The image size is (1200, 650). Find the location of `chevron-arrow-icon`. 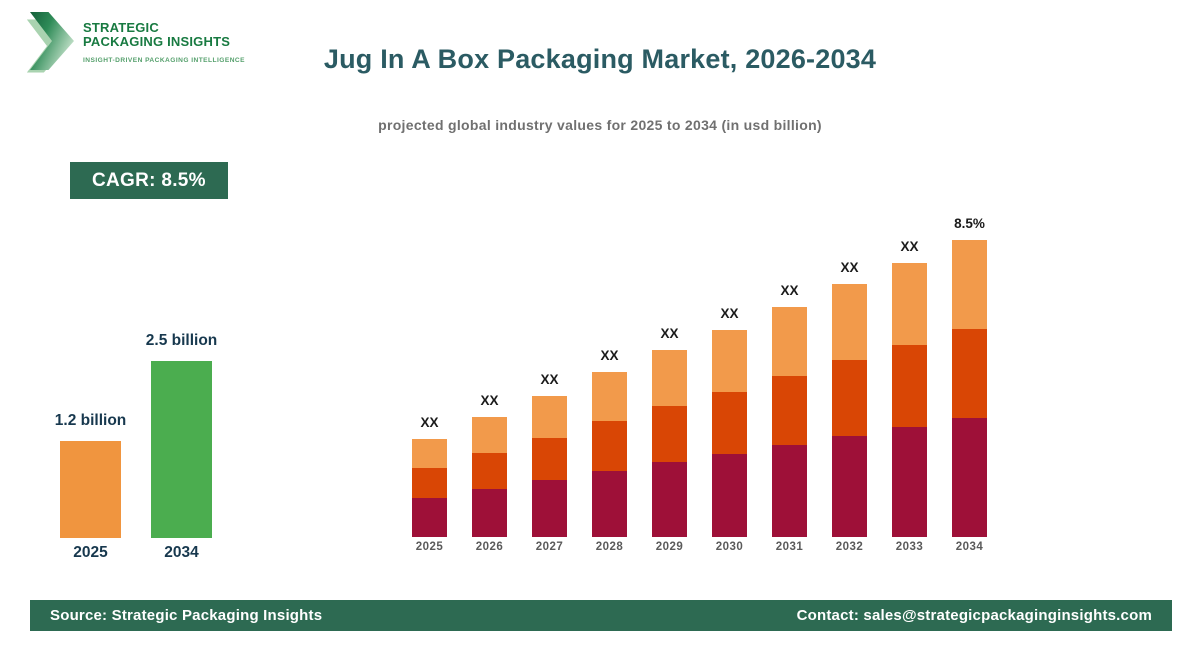

chevron-arrow-icon is located at coordinates (50, 42).